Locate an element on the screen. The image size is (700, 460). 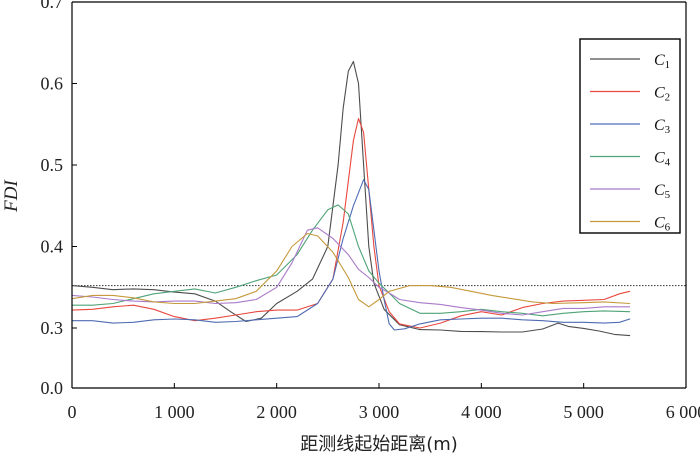
x-tick-label: 6 000 is located at coordinates (683, 412).